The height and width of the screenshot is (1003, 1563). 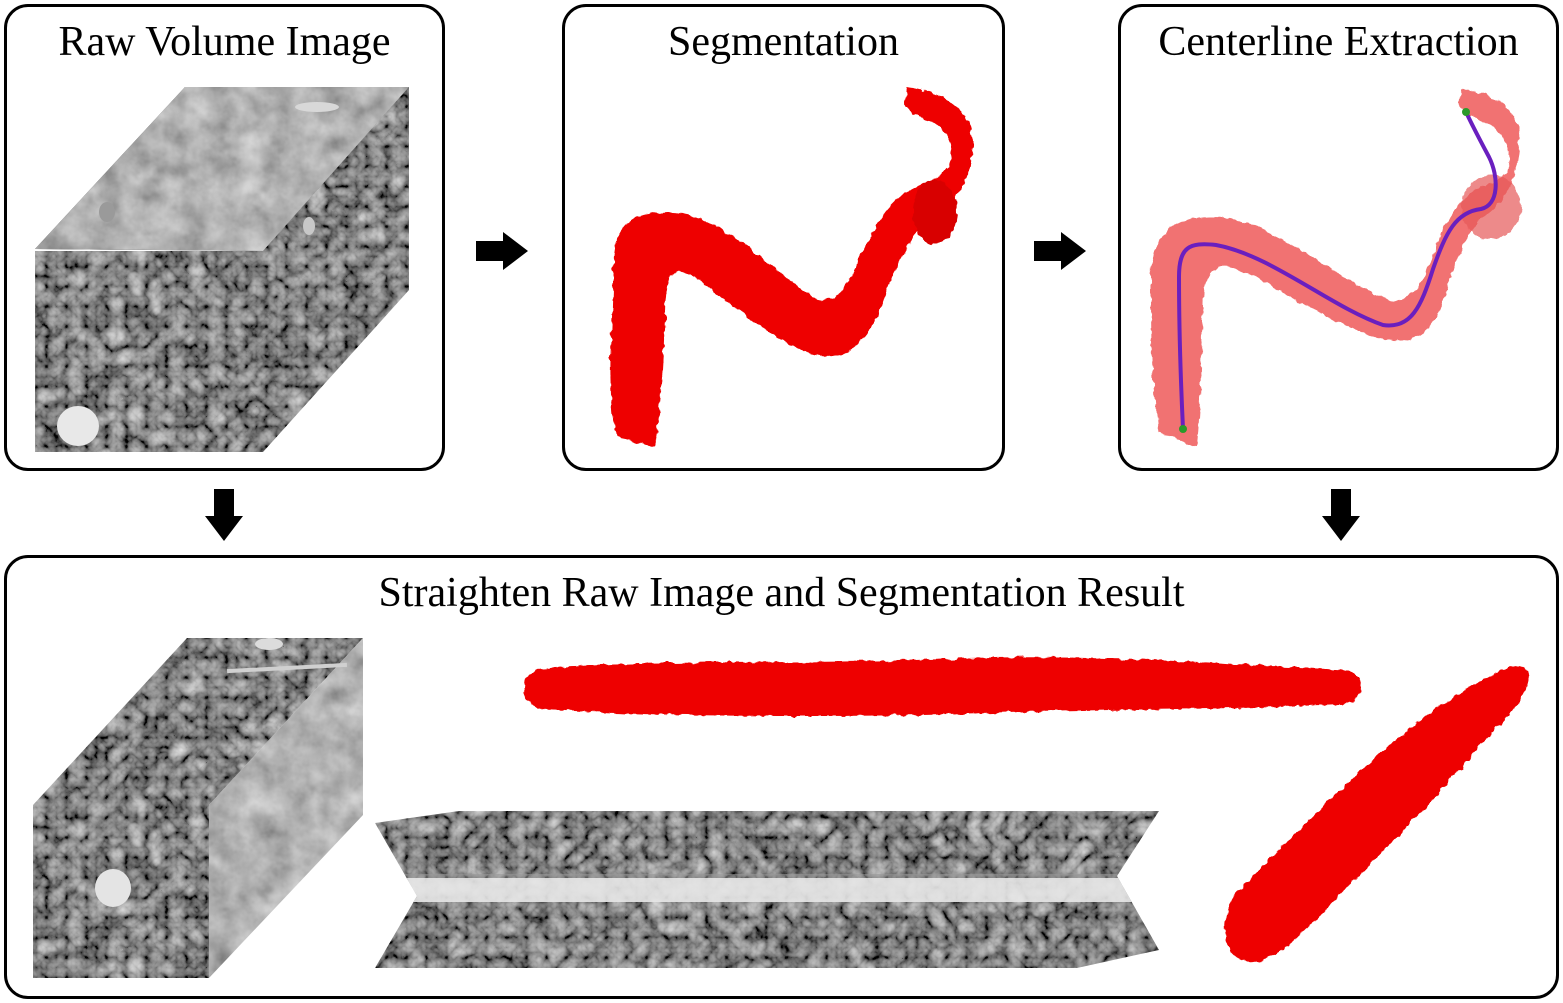 I want to click on raw-volume-title: Raw Volume Image, so click(x=224, y=42).